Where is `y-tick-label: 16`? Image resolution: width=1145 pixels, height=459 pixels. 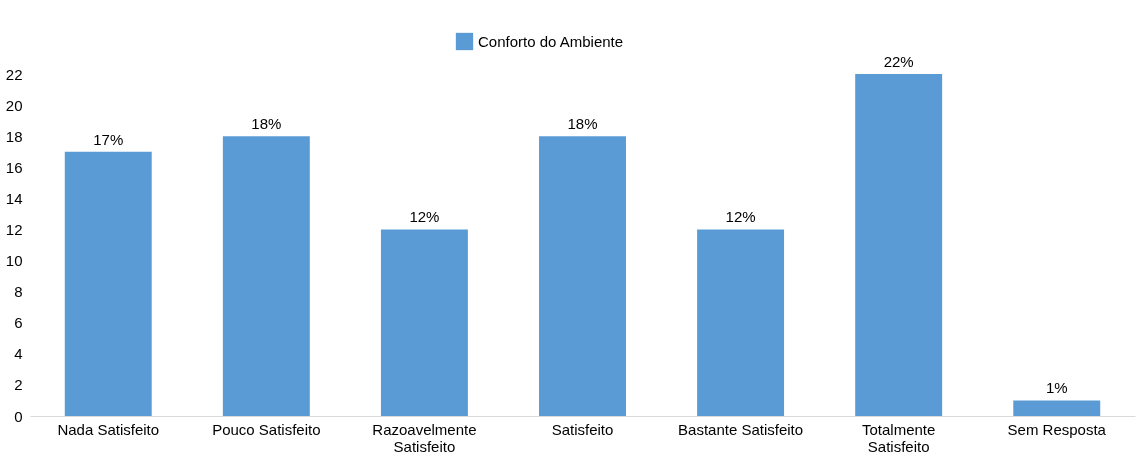 y-tick-label: 16 is located at coordinates (14, 167).